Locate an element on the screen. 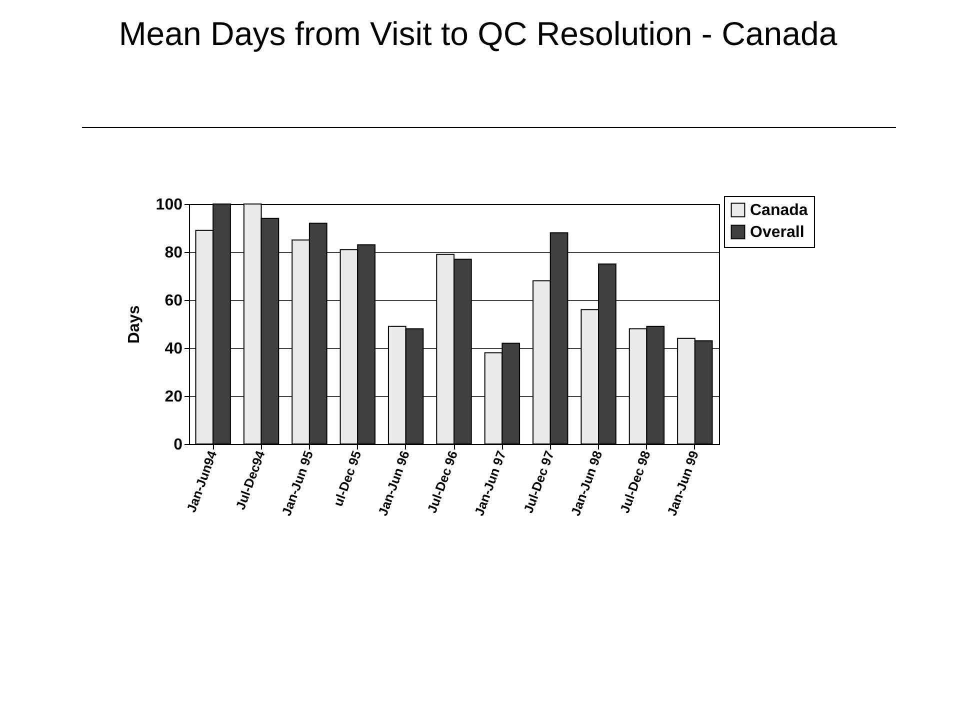 The image size is (956, 721). y-tick-label: 0 is located at coordinates (178, 445).